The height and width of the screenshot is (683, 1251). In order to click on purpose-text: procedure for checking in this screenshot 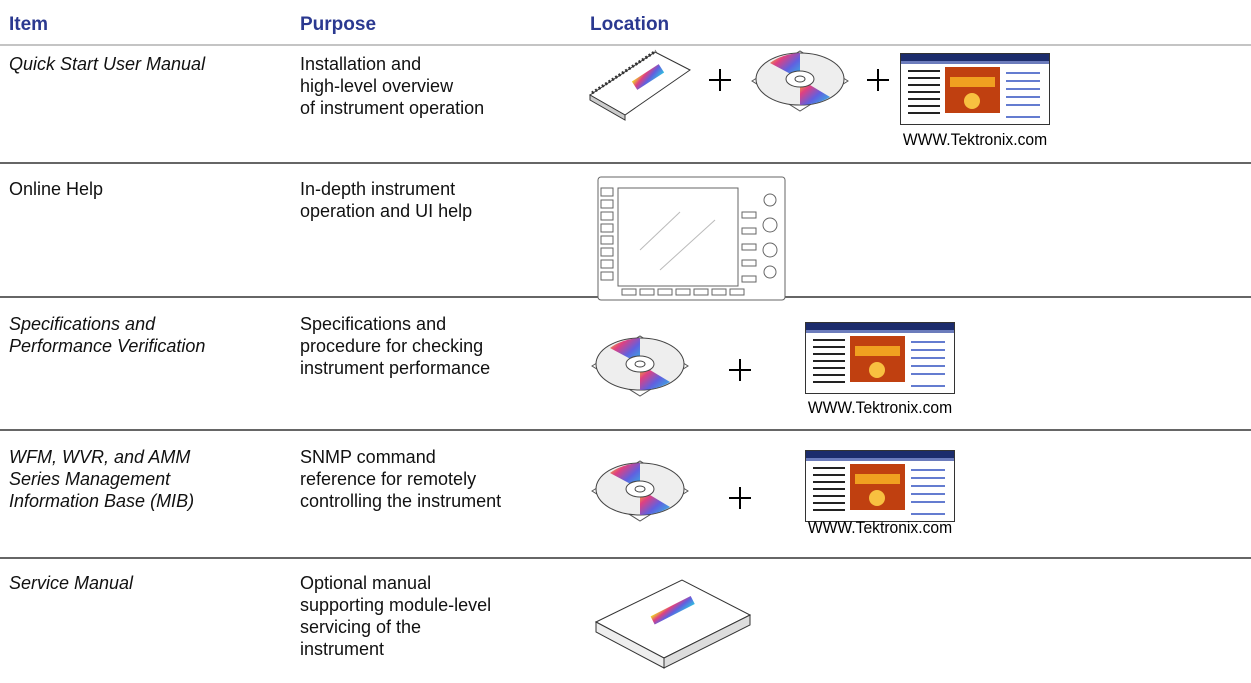, I will do `click(392, 346)`.